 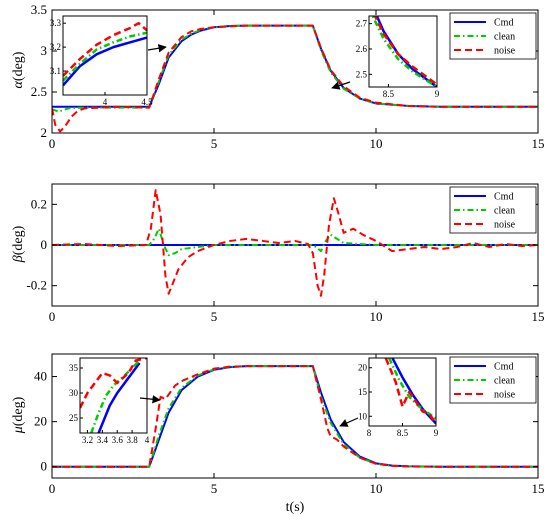 I want to click on inset-y-tick-label: 30, so click(x=74, y=393).